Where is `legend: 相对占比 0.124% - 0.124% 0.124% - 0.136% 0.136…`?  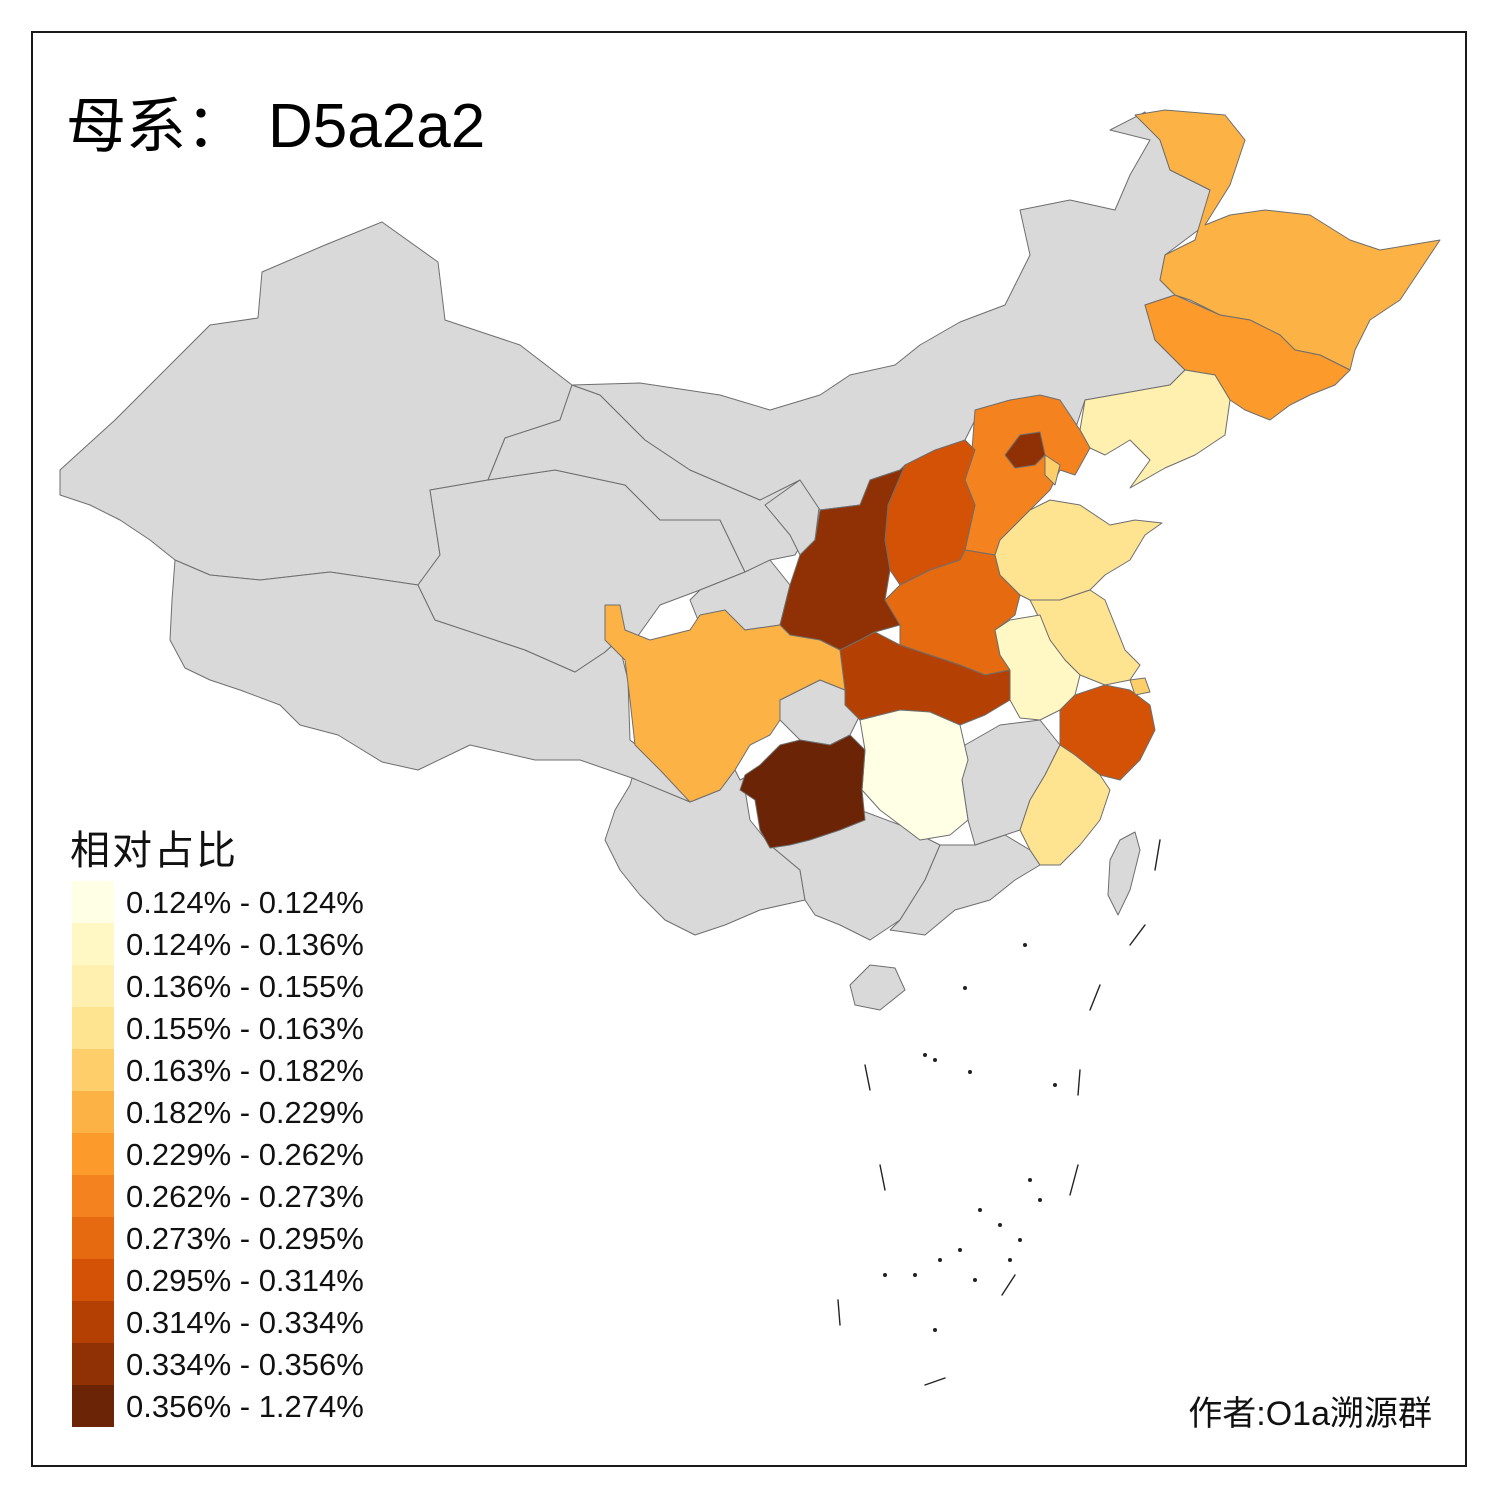
legend: 相对占比 0.124% - 0.124% 0.124% - 0.136% 0.136… is located at coordinates (217, 1122).